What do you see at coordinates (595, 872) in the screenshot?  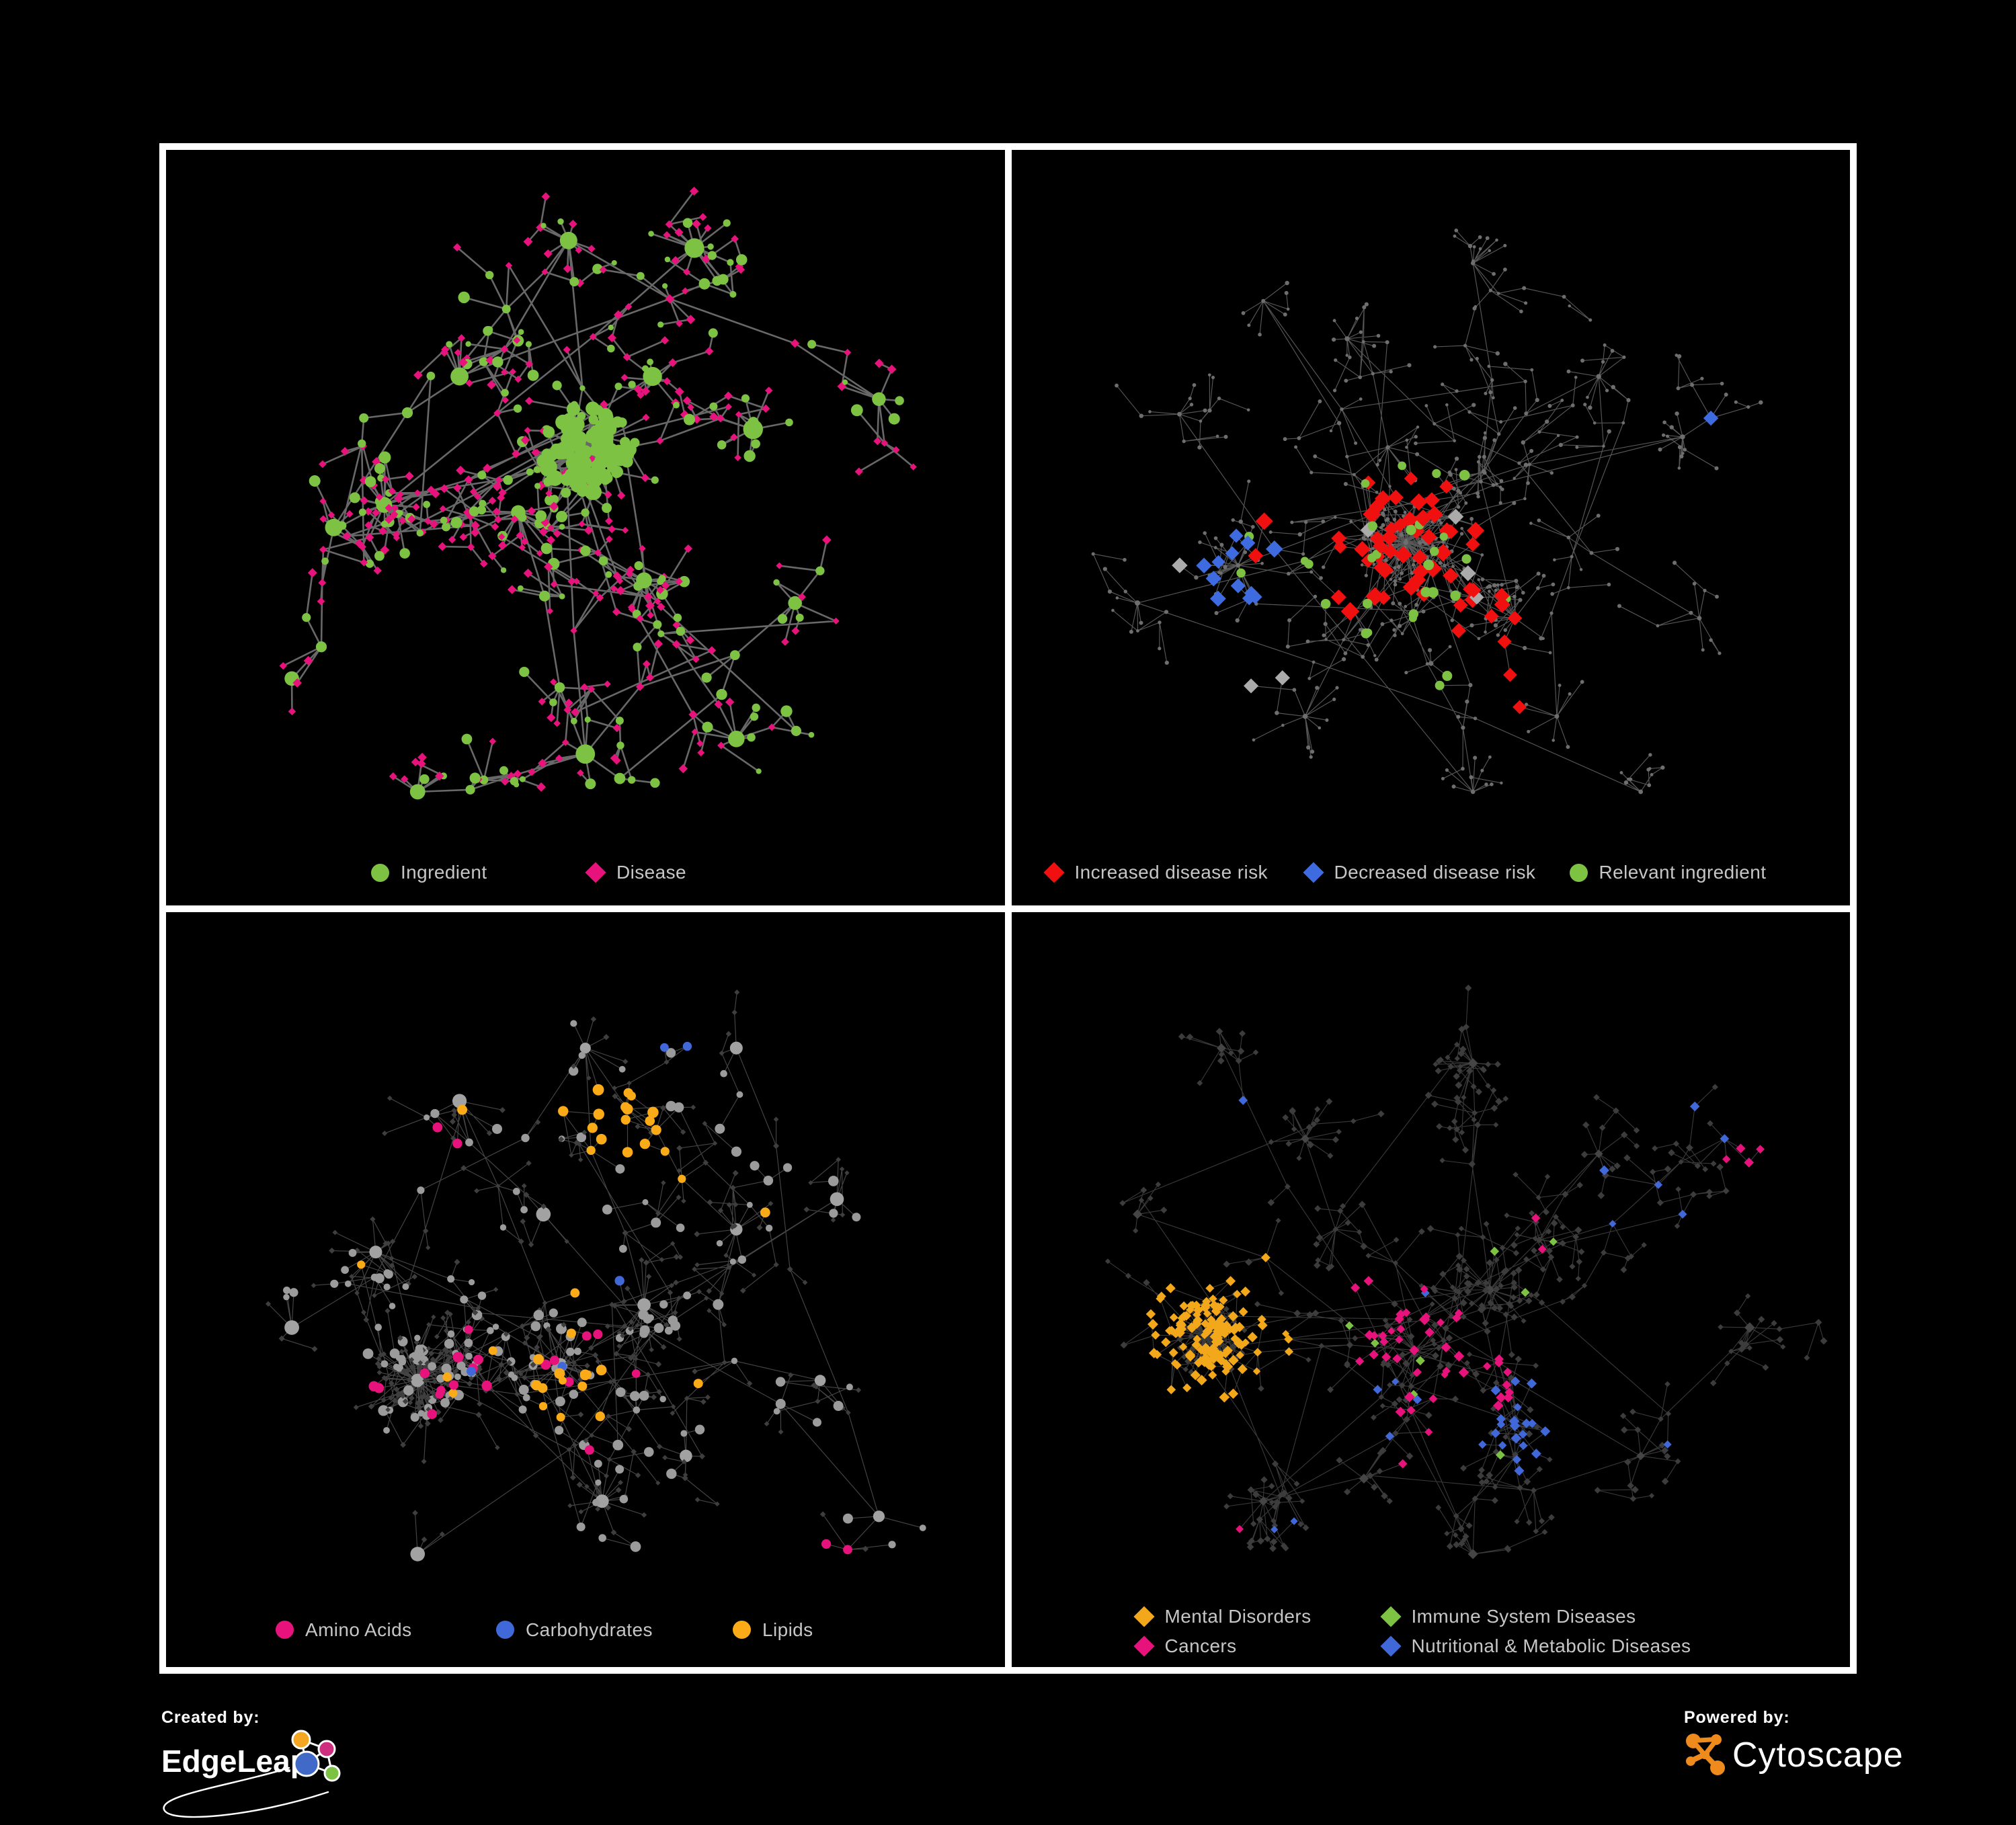 I see `disease-diamond-icon` at bounding box center [595, 872].